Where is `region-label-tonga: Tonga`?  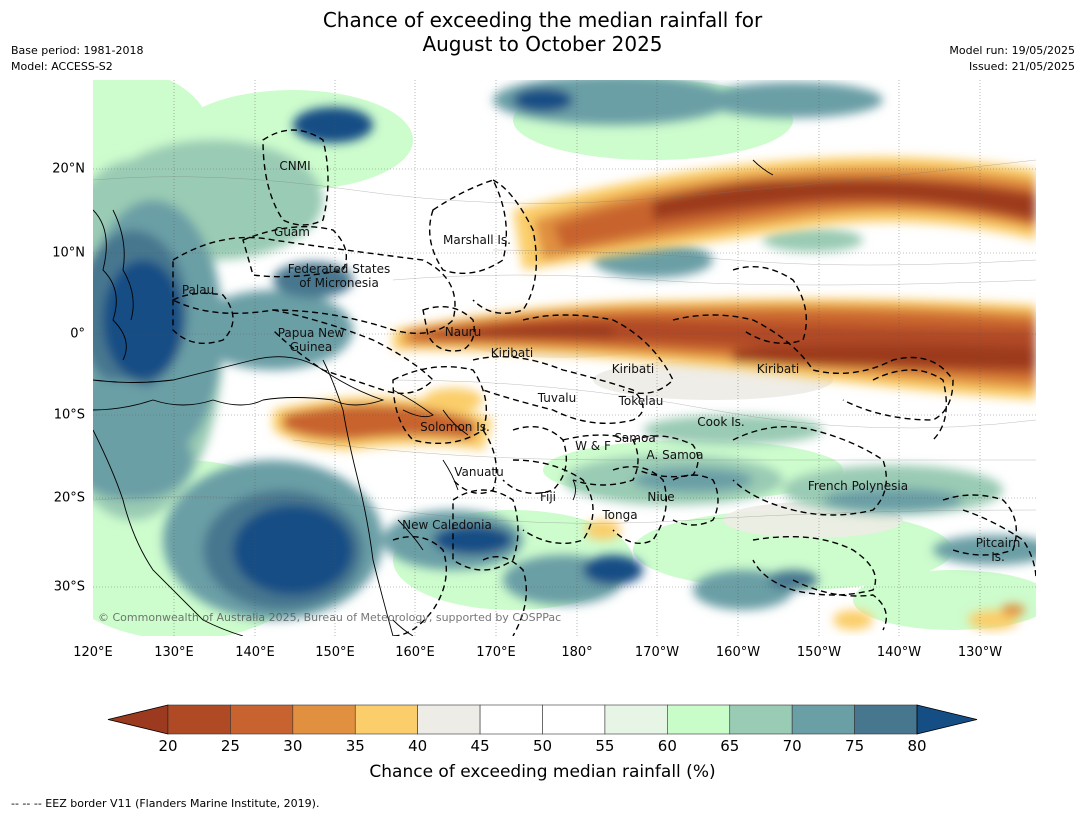
region-label-tonga: Tonga is located at coordinates (619, 515).